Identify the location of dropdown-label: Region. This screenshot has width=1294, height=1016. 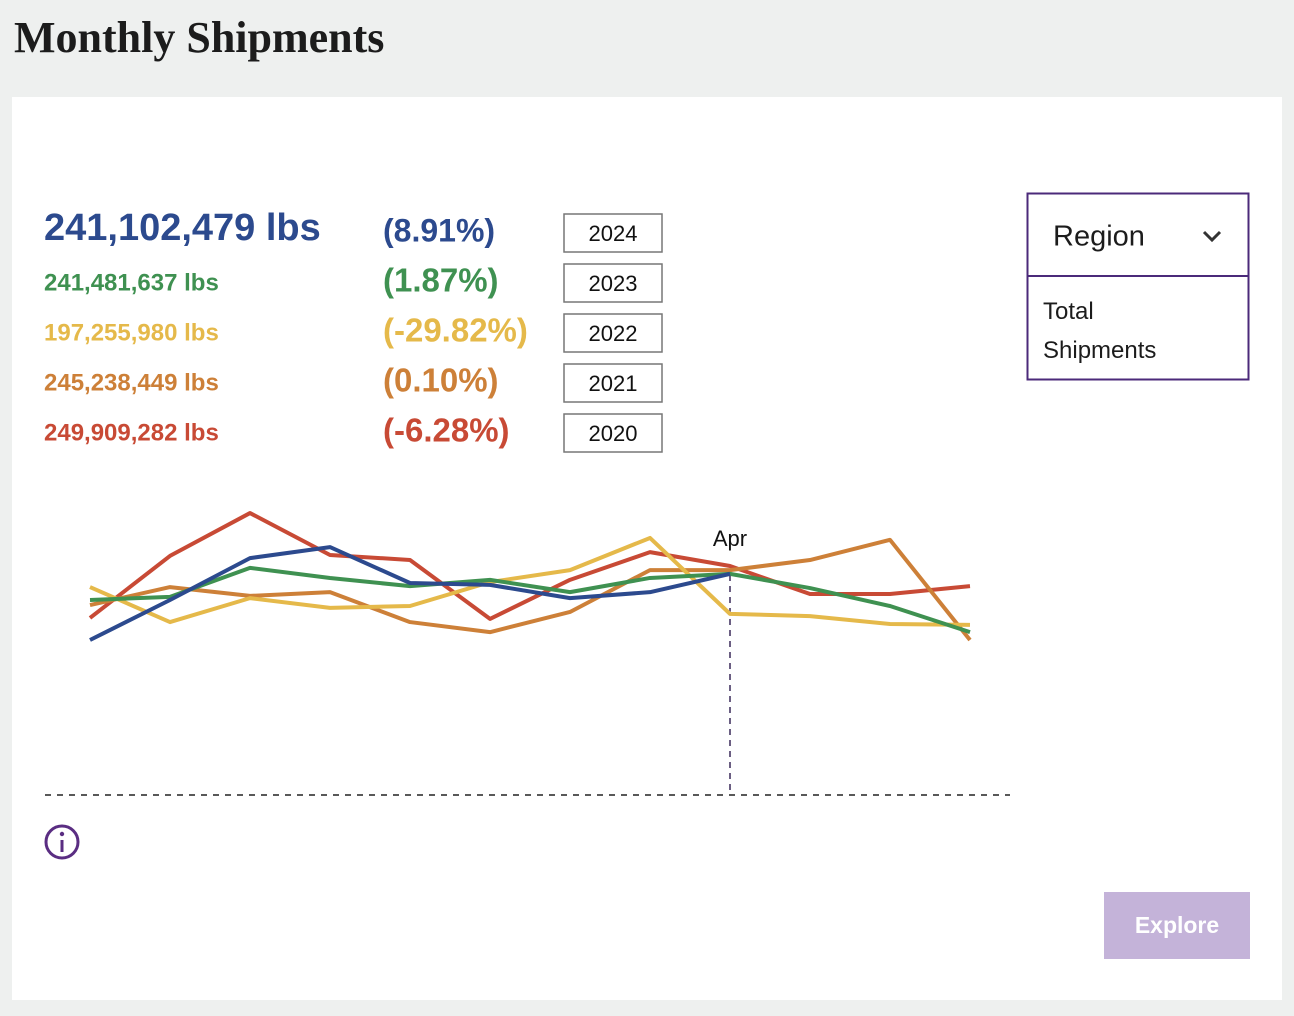
(1099, 237).